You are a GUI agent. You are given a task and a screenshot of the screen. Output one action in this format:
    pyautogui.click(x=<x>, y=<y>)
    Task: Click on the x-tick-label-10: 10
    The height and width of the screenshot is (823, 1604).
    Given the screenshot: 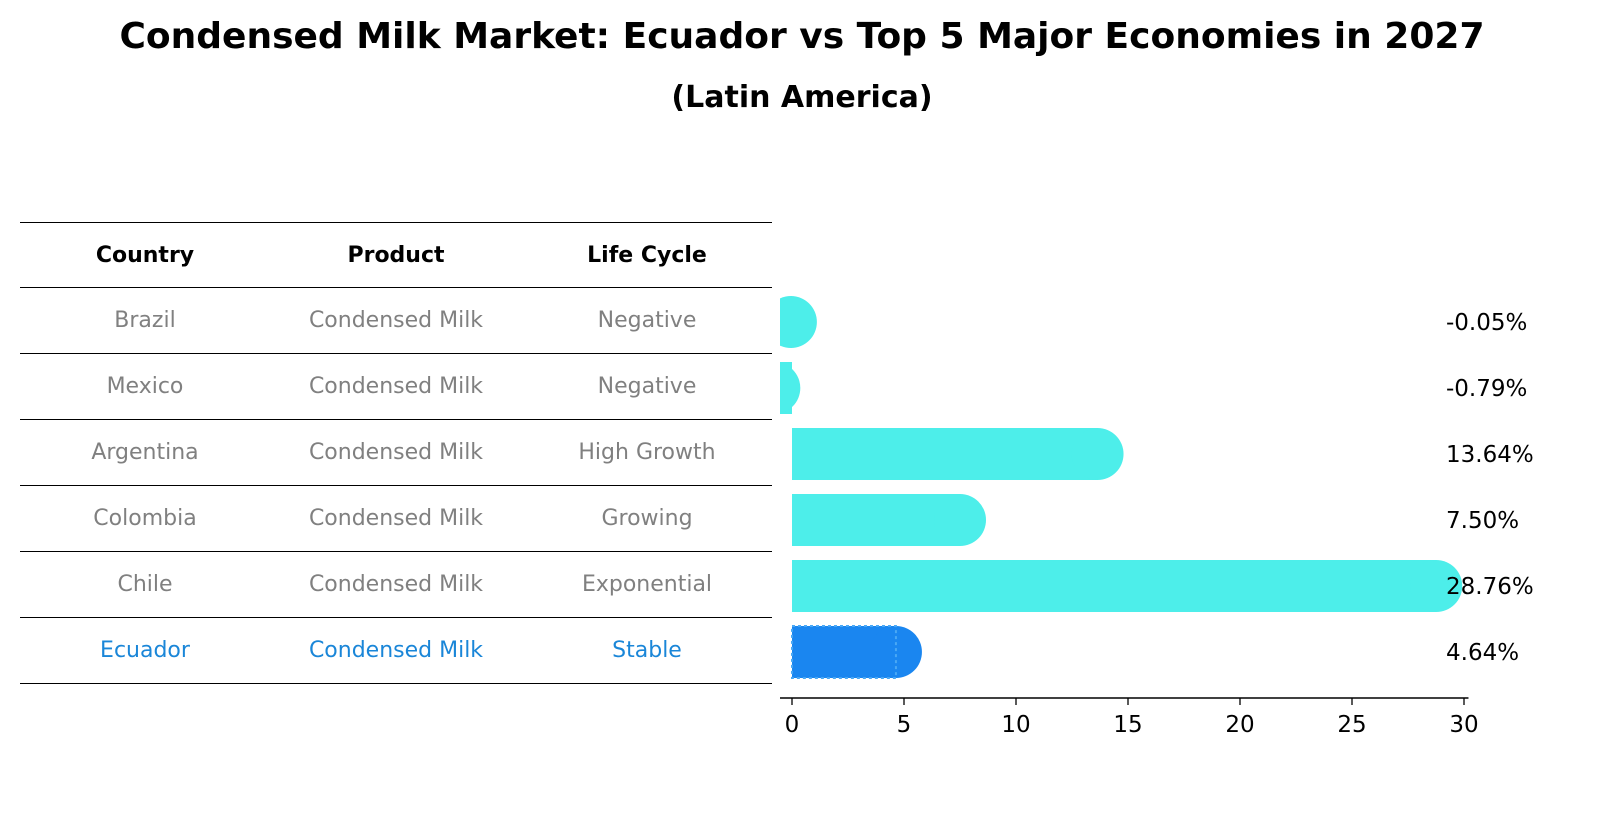 What is the action you would take?
    pyautogui.click(x=1015, y=725)
    